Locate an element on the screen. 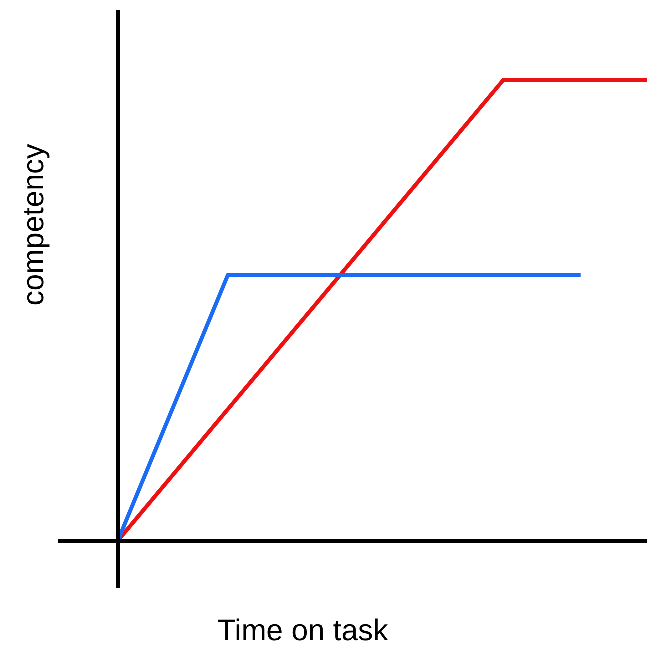  y-axis-title: competency is located at coordinates (33, 225).